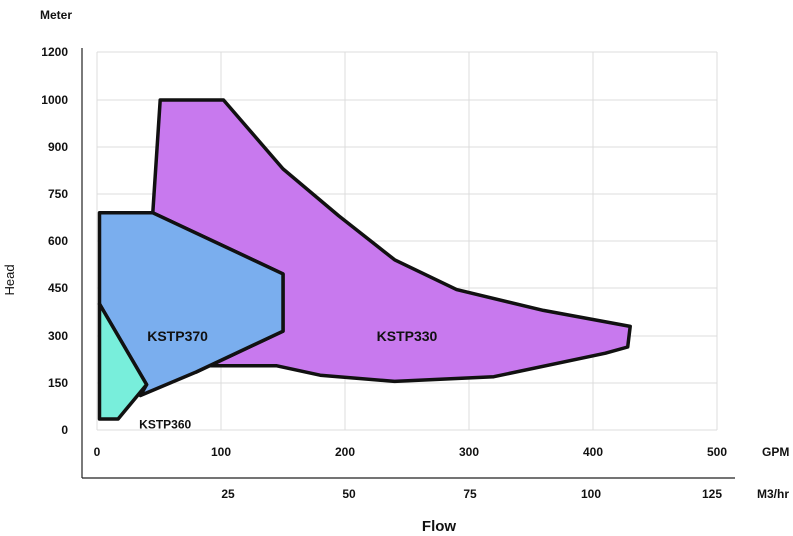  Describe the element at coordinates (58, 288) in the screenshot. I see `y-tick-label: 450` at that location.